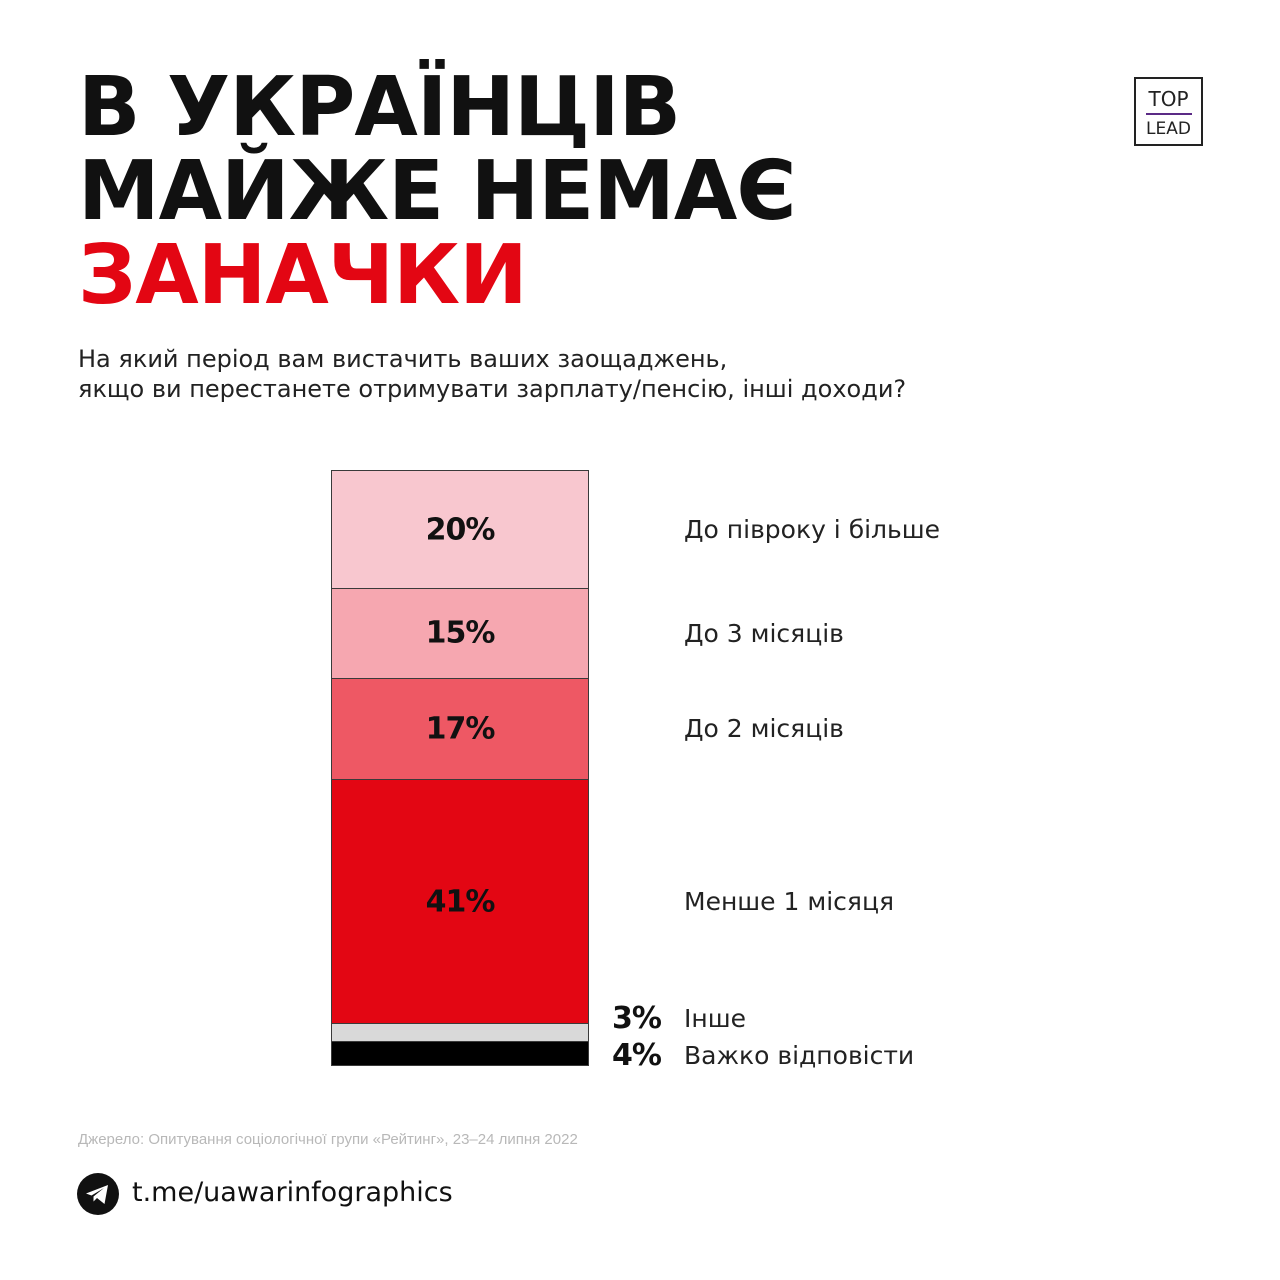 Image resolution: width=1280 pixels, height=1280 pixels. I want to click on logo-bottom-text: LEAD, so click(1168, 129).